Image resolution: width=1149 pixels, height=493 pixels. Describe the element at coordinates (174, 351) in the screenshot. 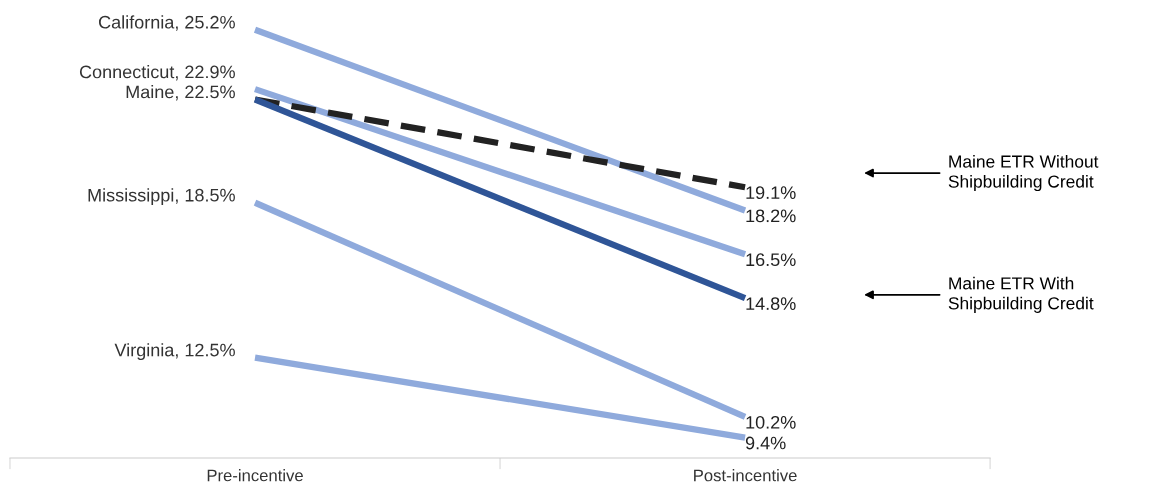

I see `data-label: Virginia, 12.5%` at that location.